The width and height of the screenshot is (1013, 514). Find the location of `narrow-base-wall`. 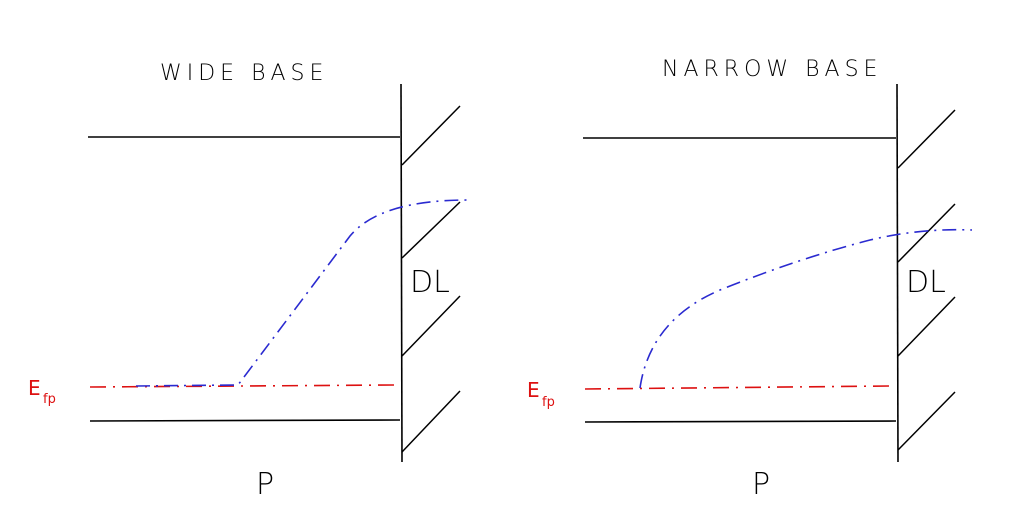

narrow-base-wall is located at coordinates (897, 273).